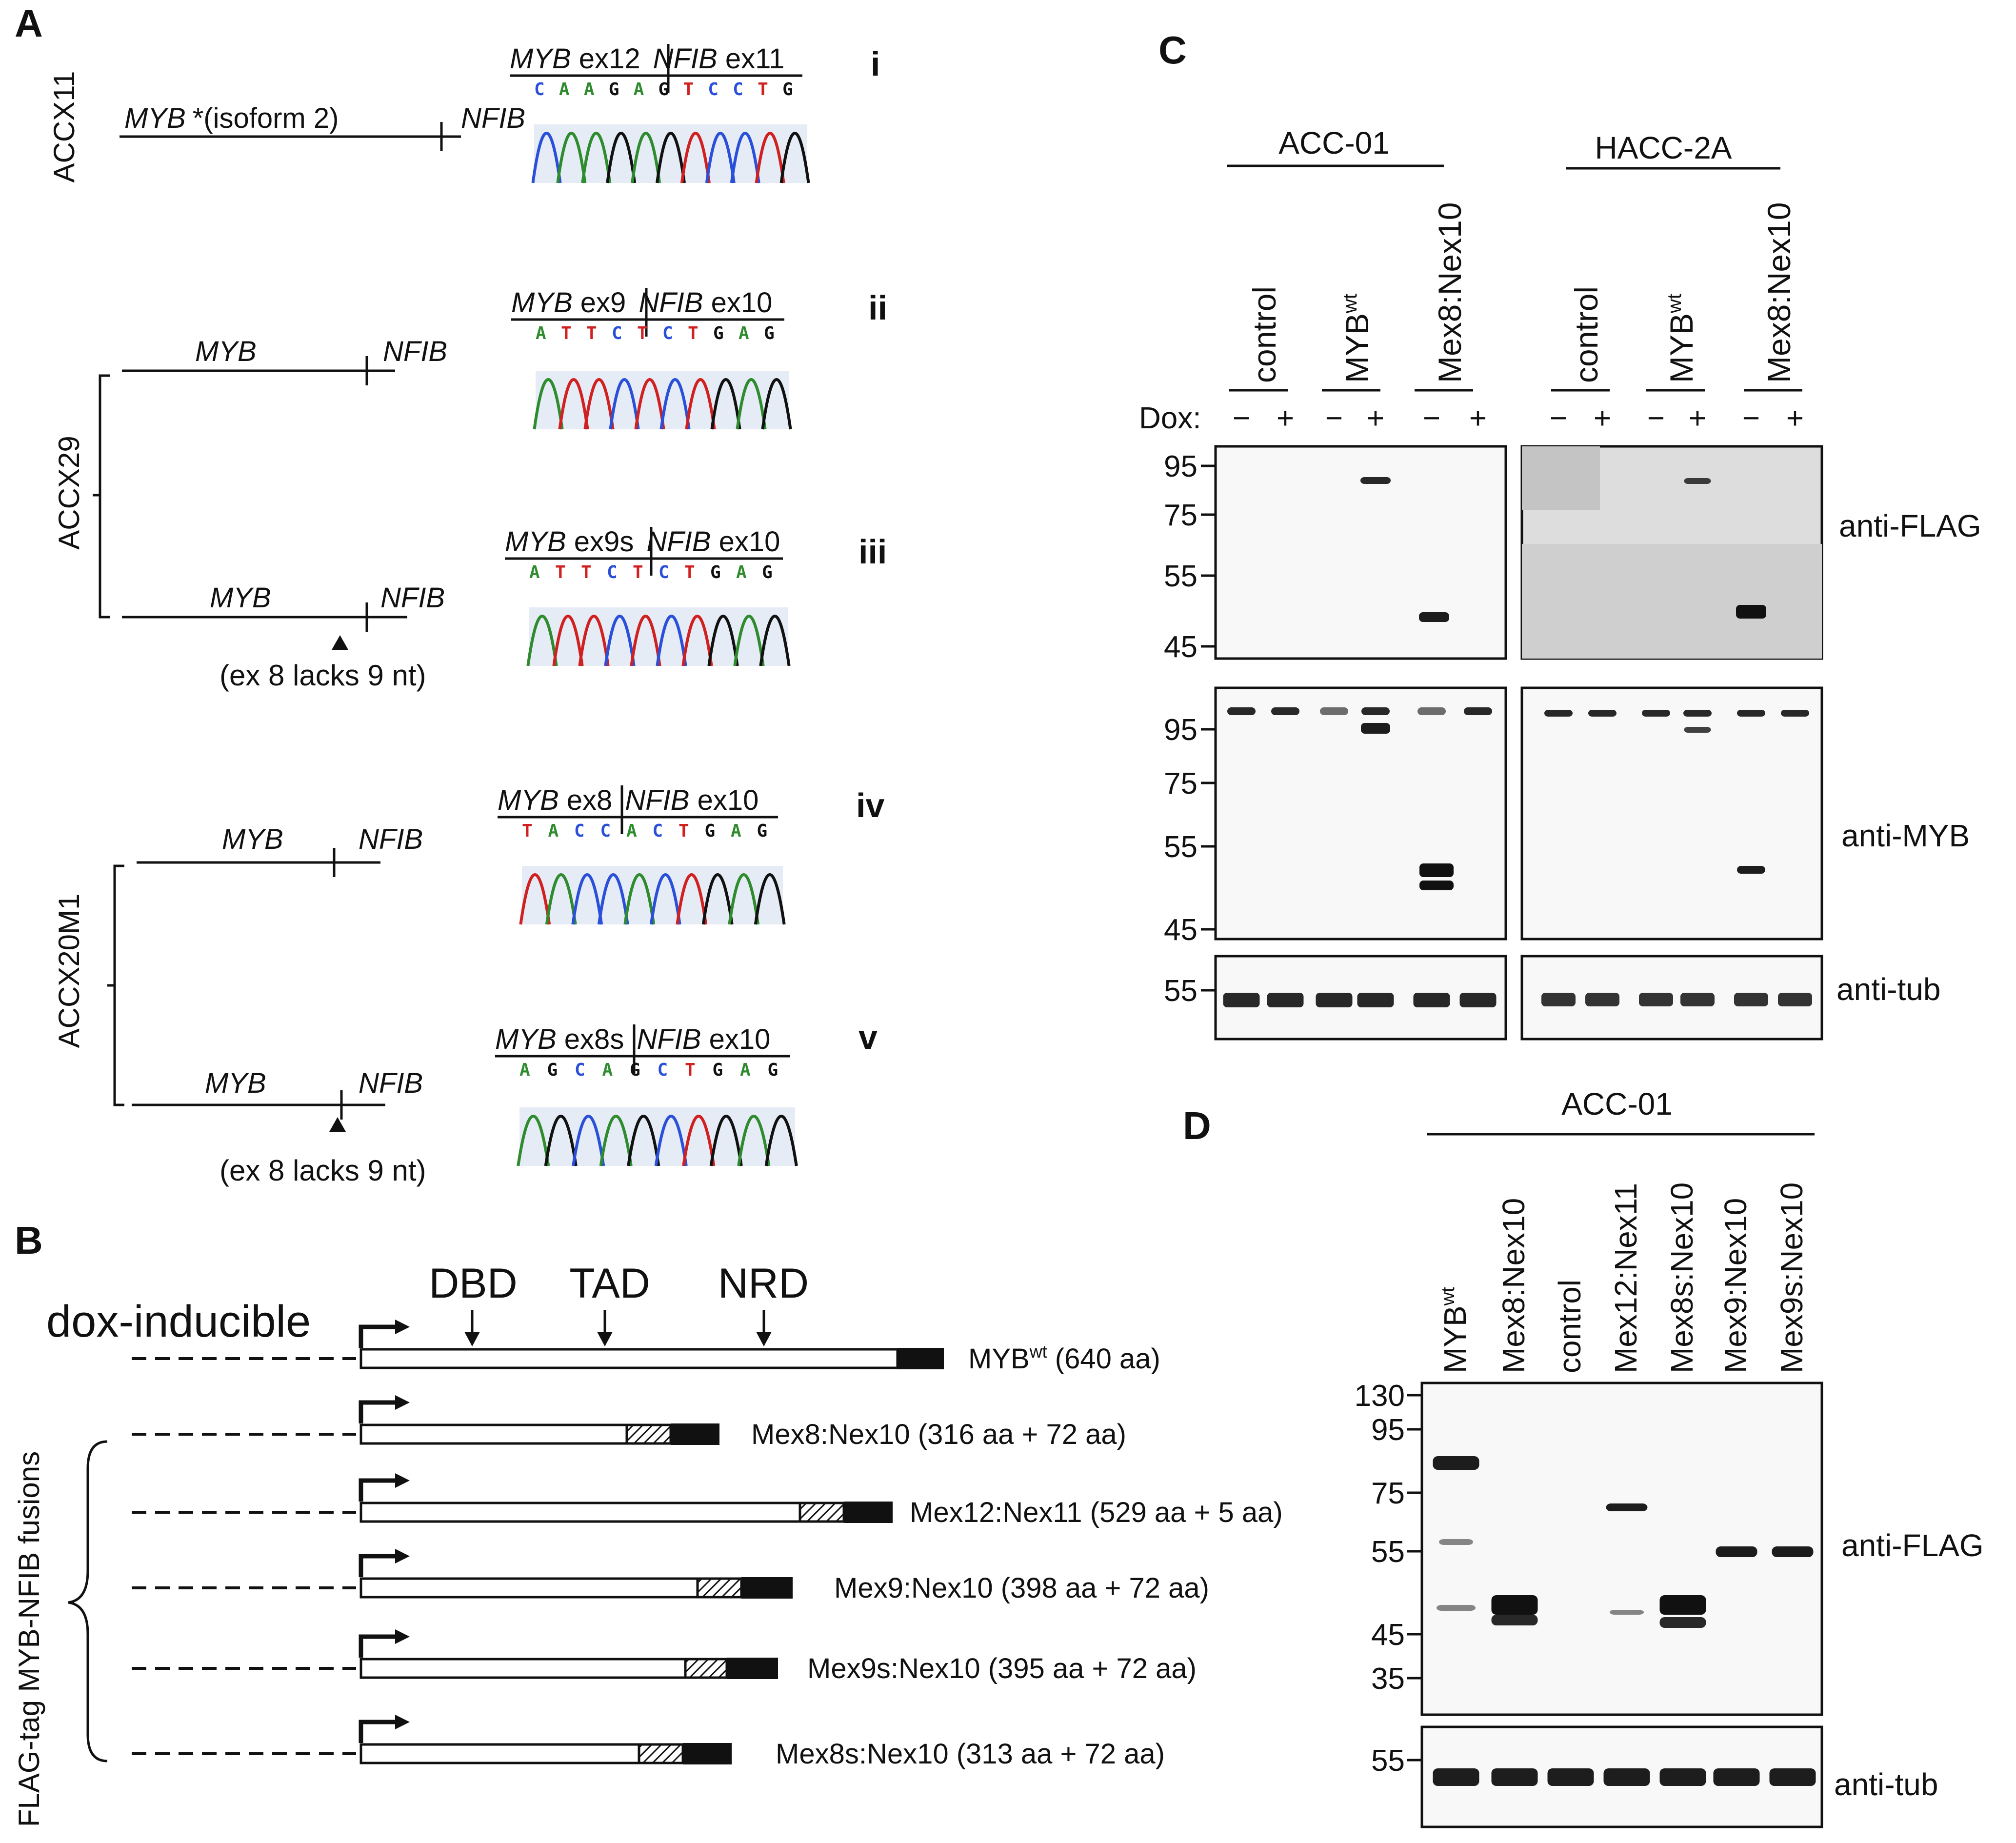  Describe the element at coordinates (179, 1321) in the screenshot. I see `dox-inducible-label: dox-inducible` at that location.